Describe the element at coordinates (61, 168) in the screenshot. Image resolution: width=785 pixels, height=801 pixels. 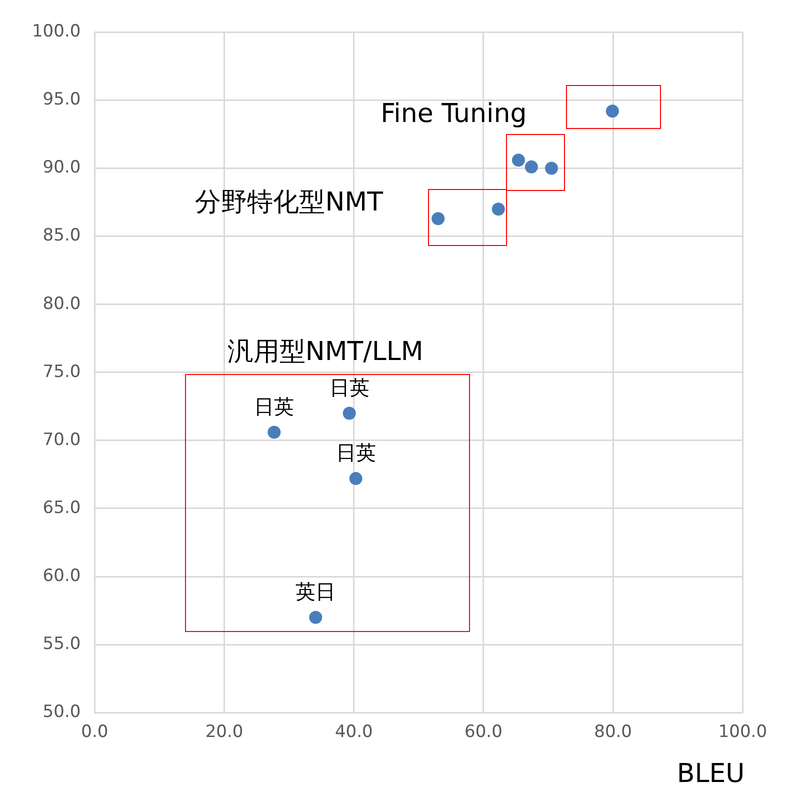
I see `y-tick-label: 90.0` at that location.